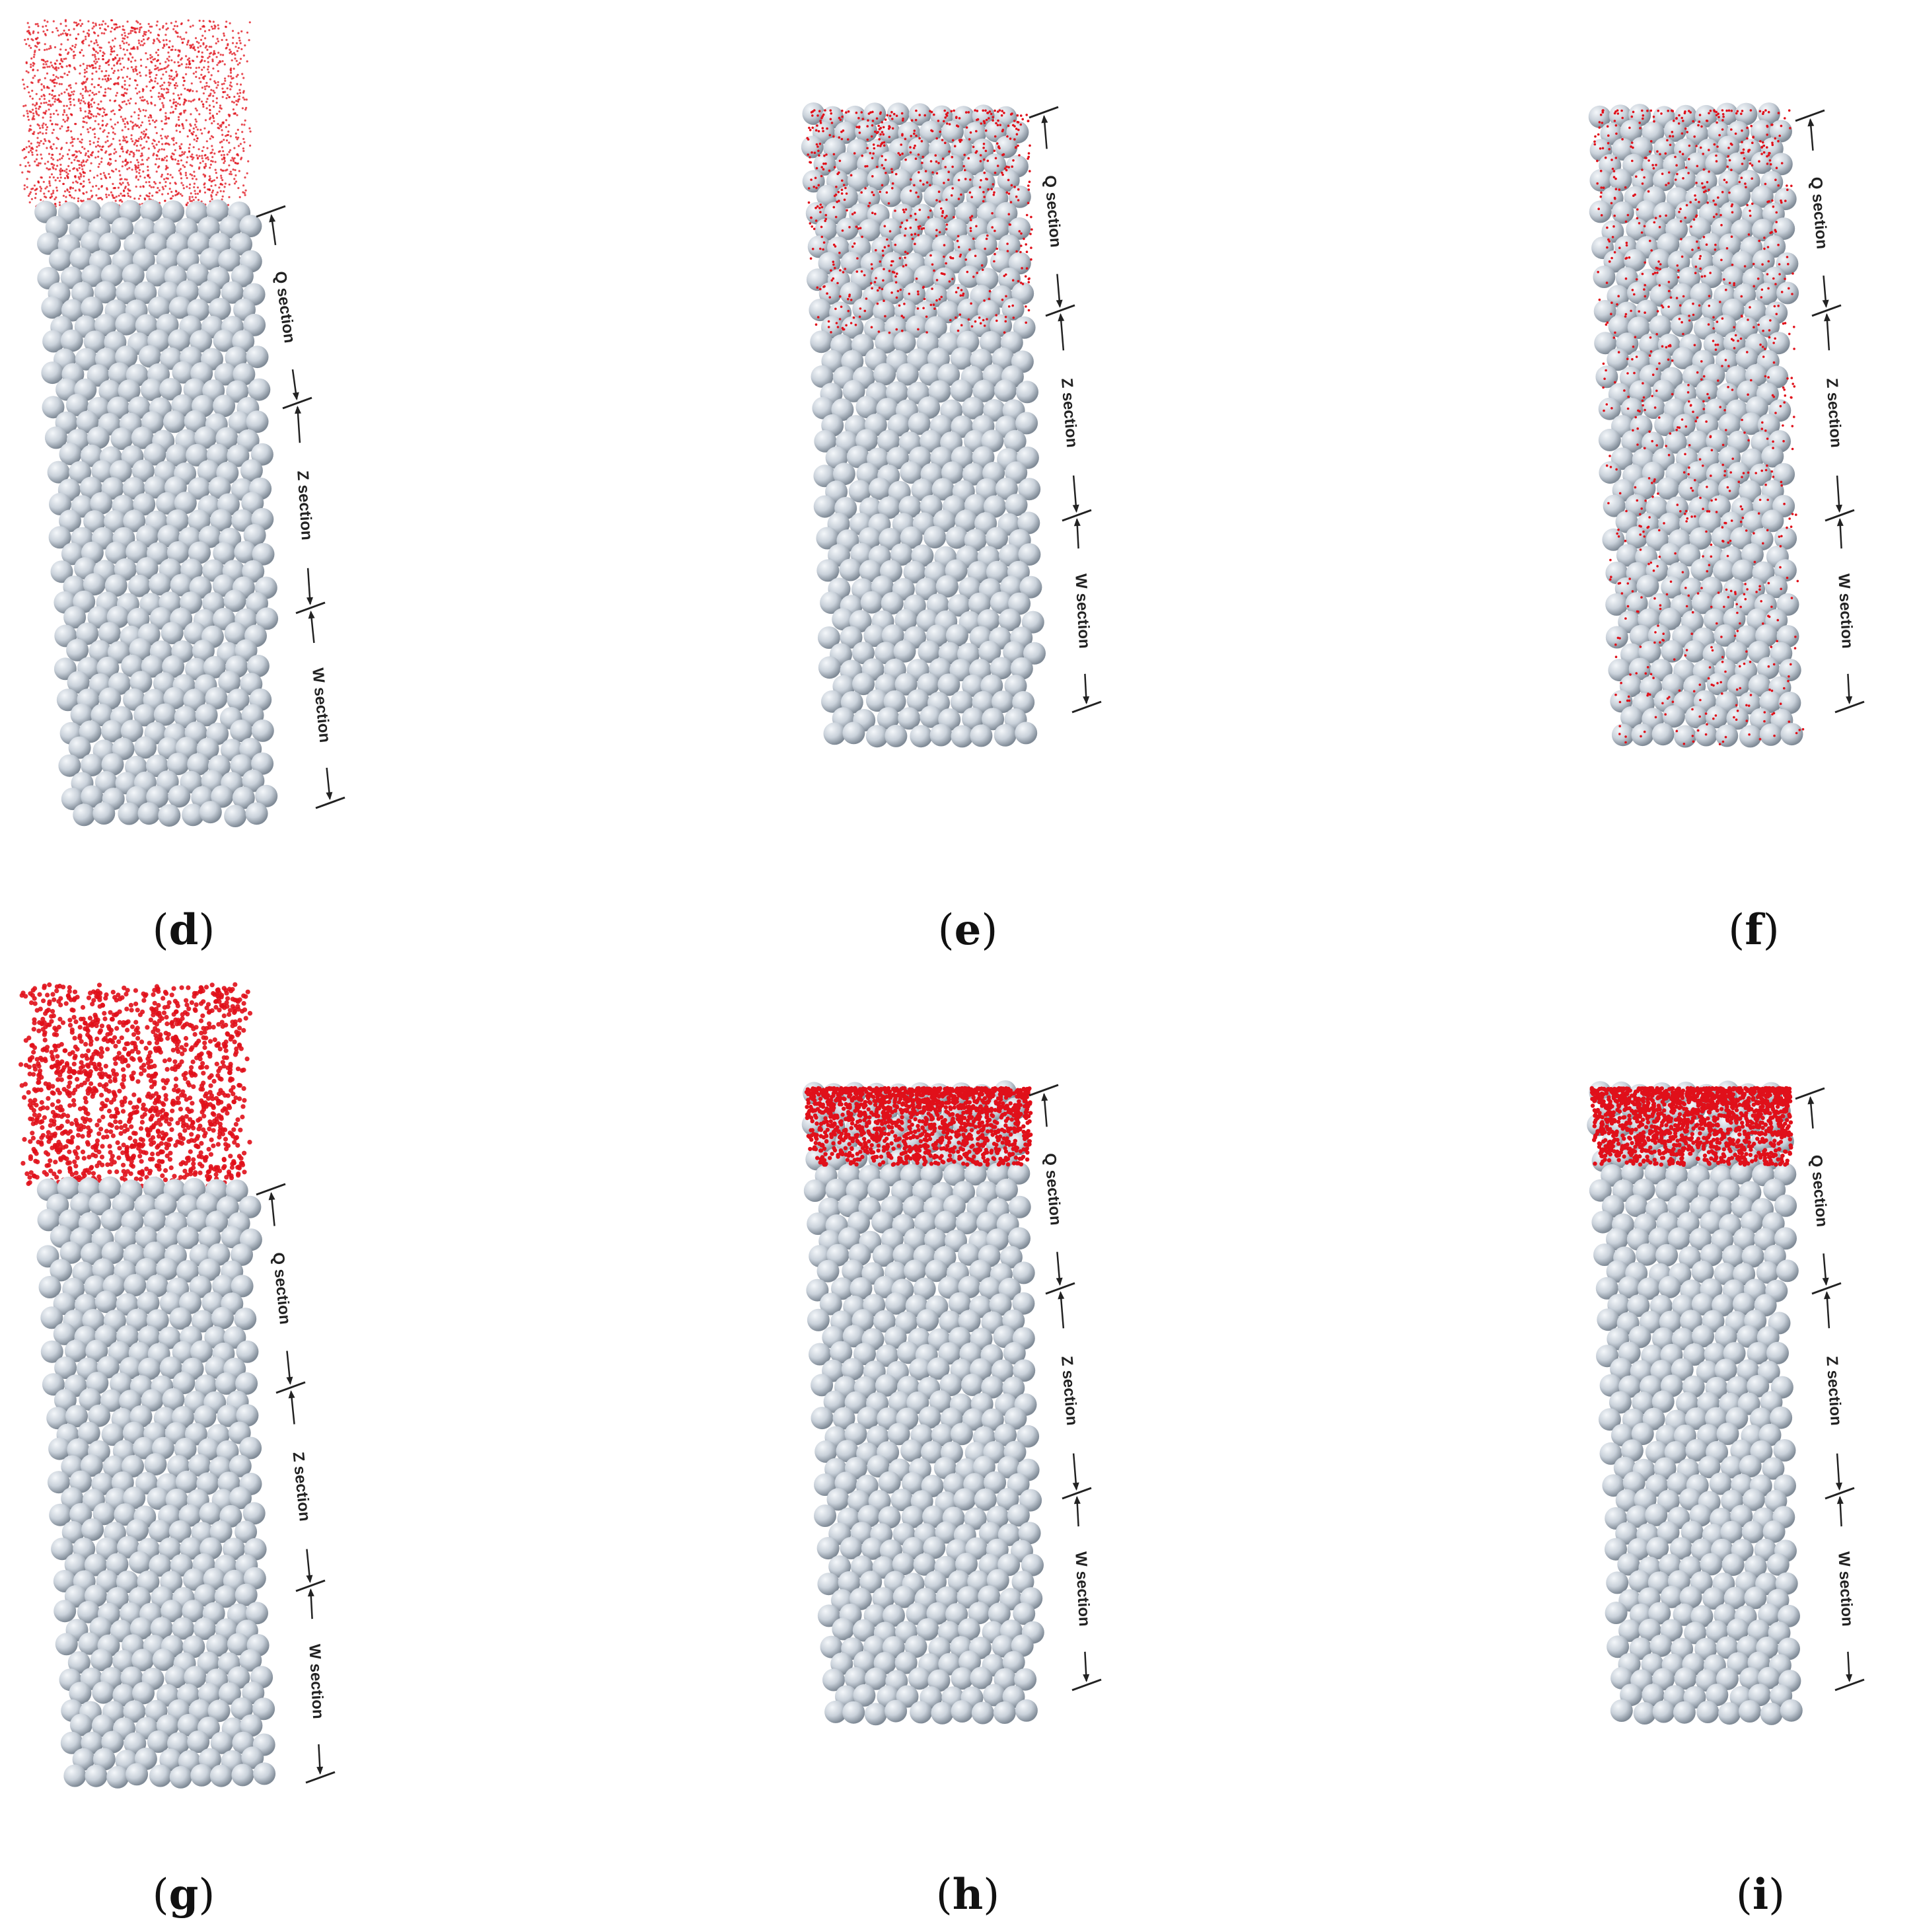 This screenshot has height=1932, width=1917. I want to click on panel-e: Q section Z section W section, so click(978, 429).